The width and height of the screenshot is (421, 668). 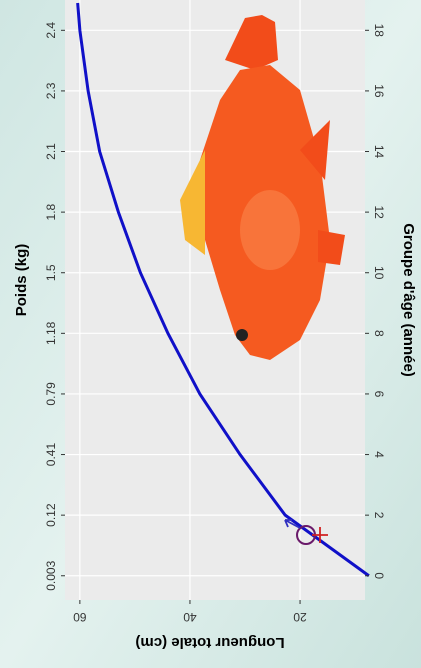 I want to click on sex-symbols, so click(x=306, y=532).